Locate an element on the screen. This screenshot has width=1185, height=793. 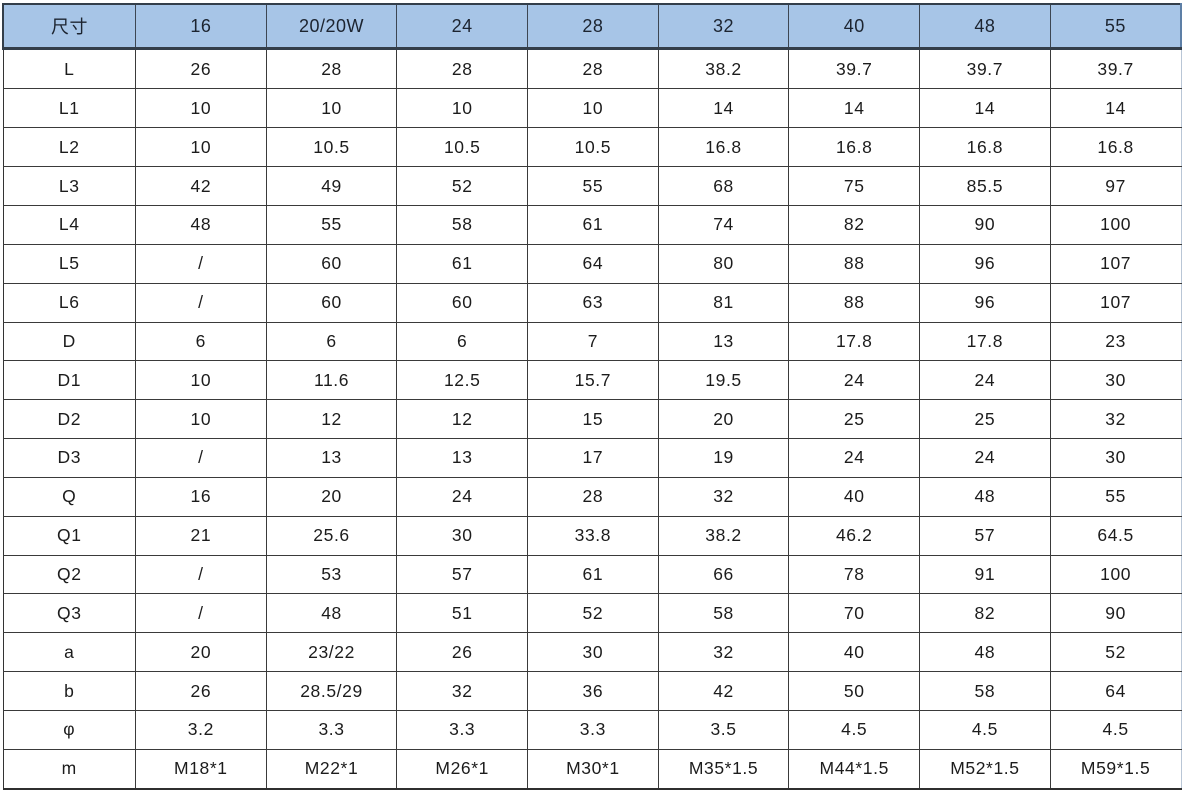
header-row: 尺寸 16 20/20W 24 28 32 40 48 55 is located at coordinates (592, 26).